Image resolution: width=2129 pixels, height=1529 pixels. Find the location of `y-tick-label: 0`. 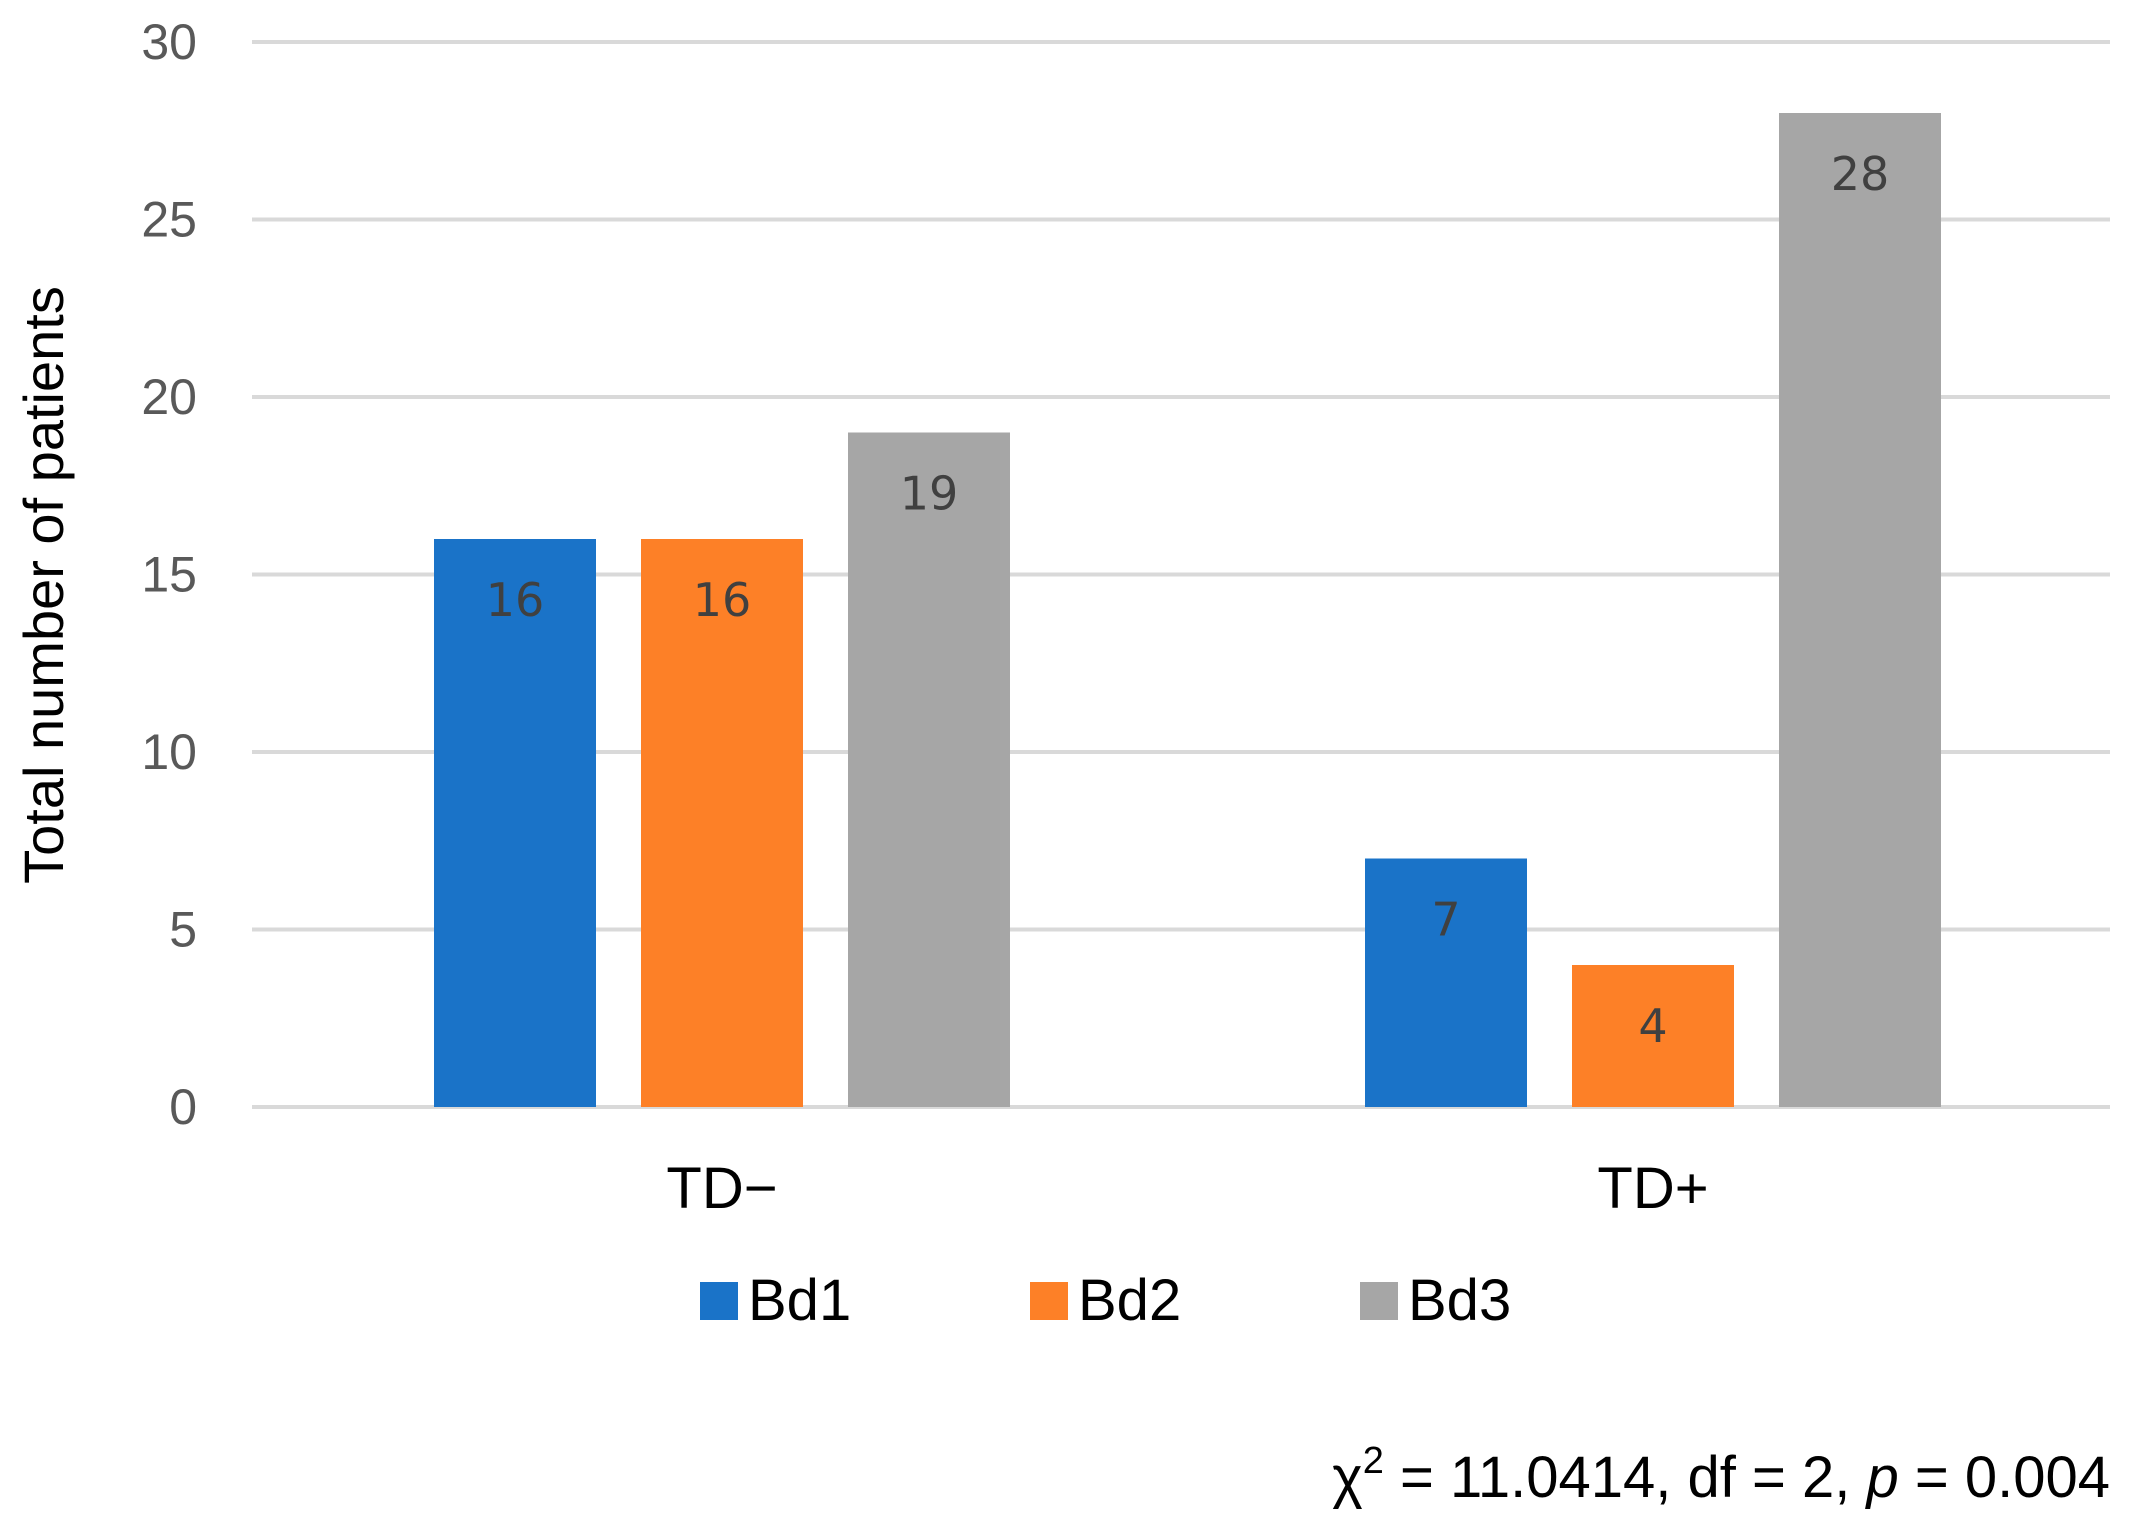

y-tick-label: 0 is located at coordinates (183, 1107).